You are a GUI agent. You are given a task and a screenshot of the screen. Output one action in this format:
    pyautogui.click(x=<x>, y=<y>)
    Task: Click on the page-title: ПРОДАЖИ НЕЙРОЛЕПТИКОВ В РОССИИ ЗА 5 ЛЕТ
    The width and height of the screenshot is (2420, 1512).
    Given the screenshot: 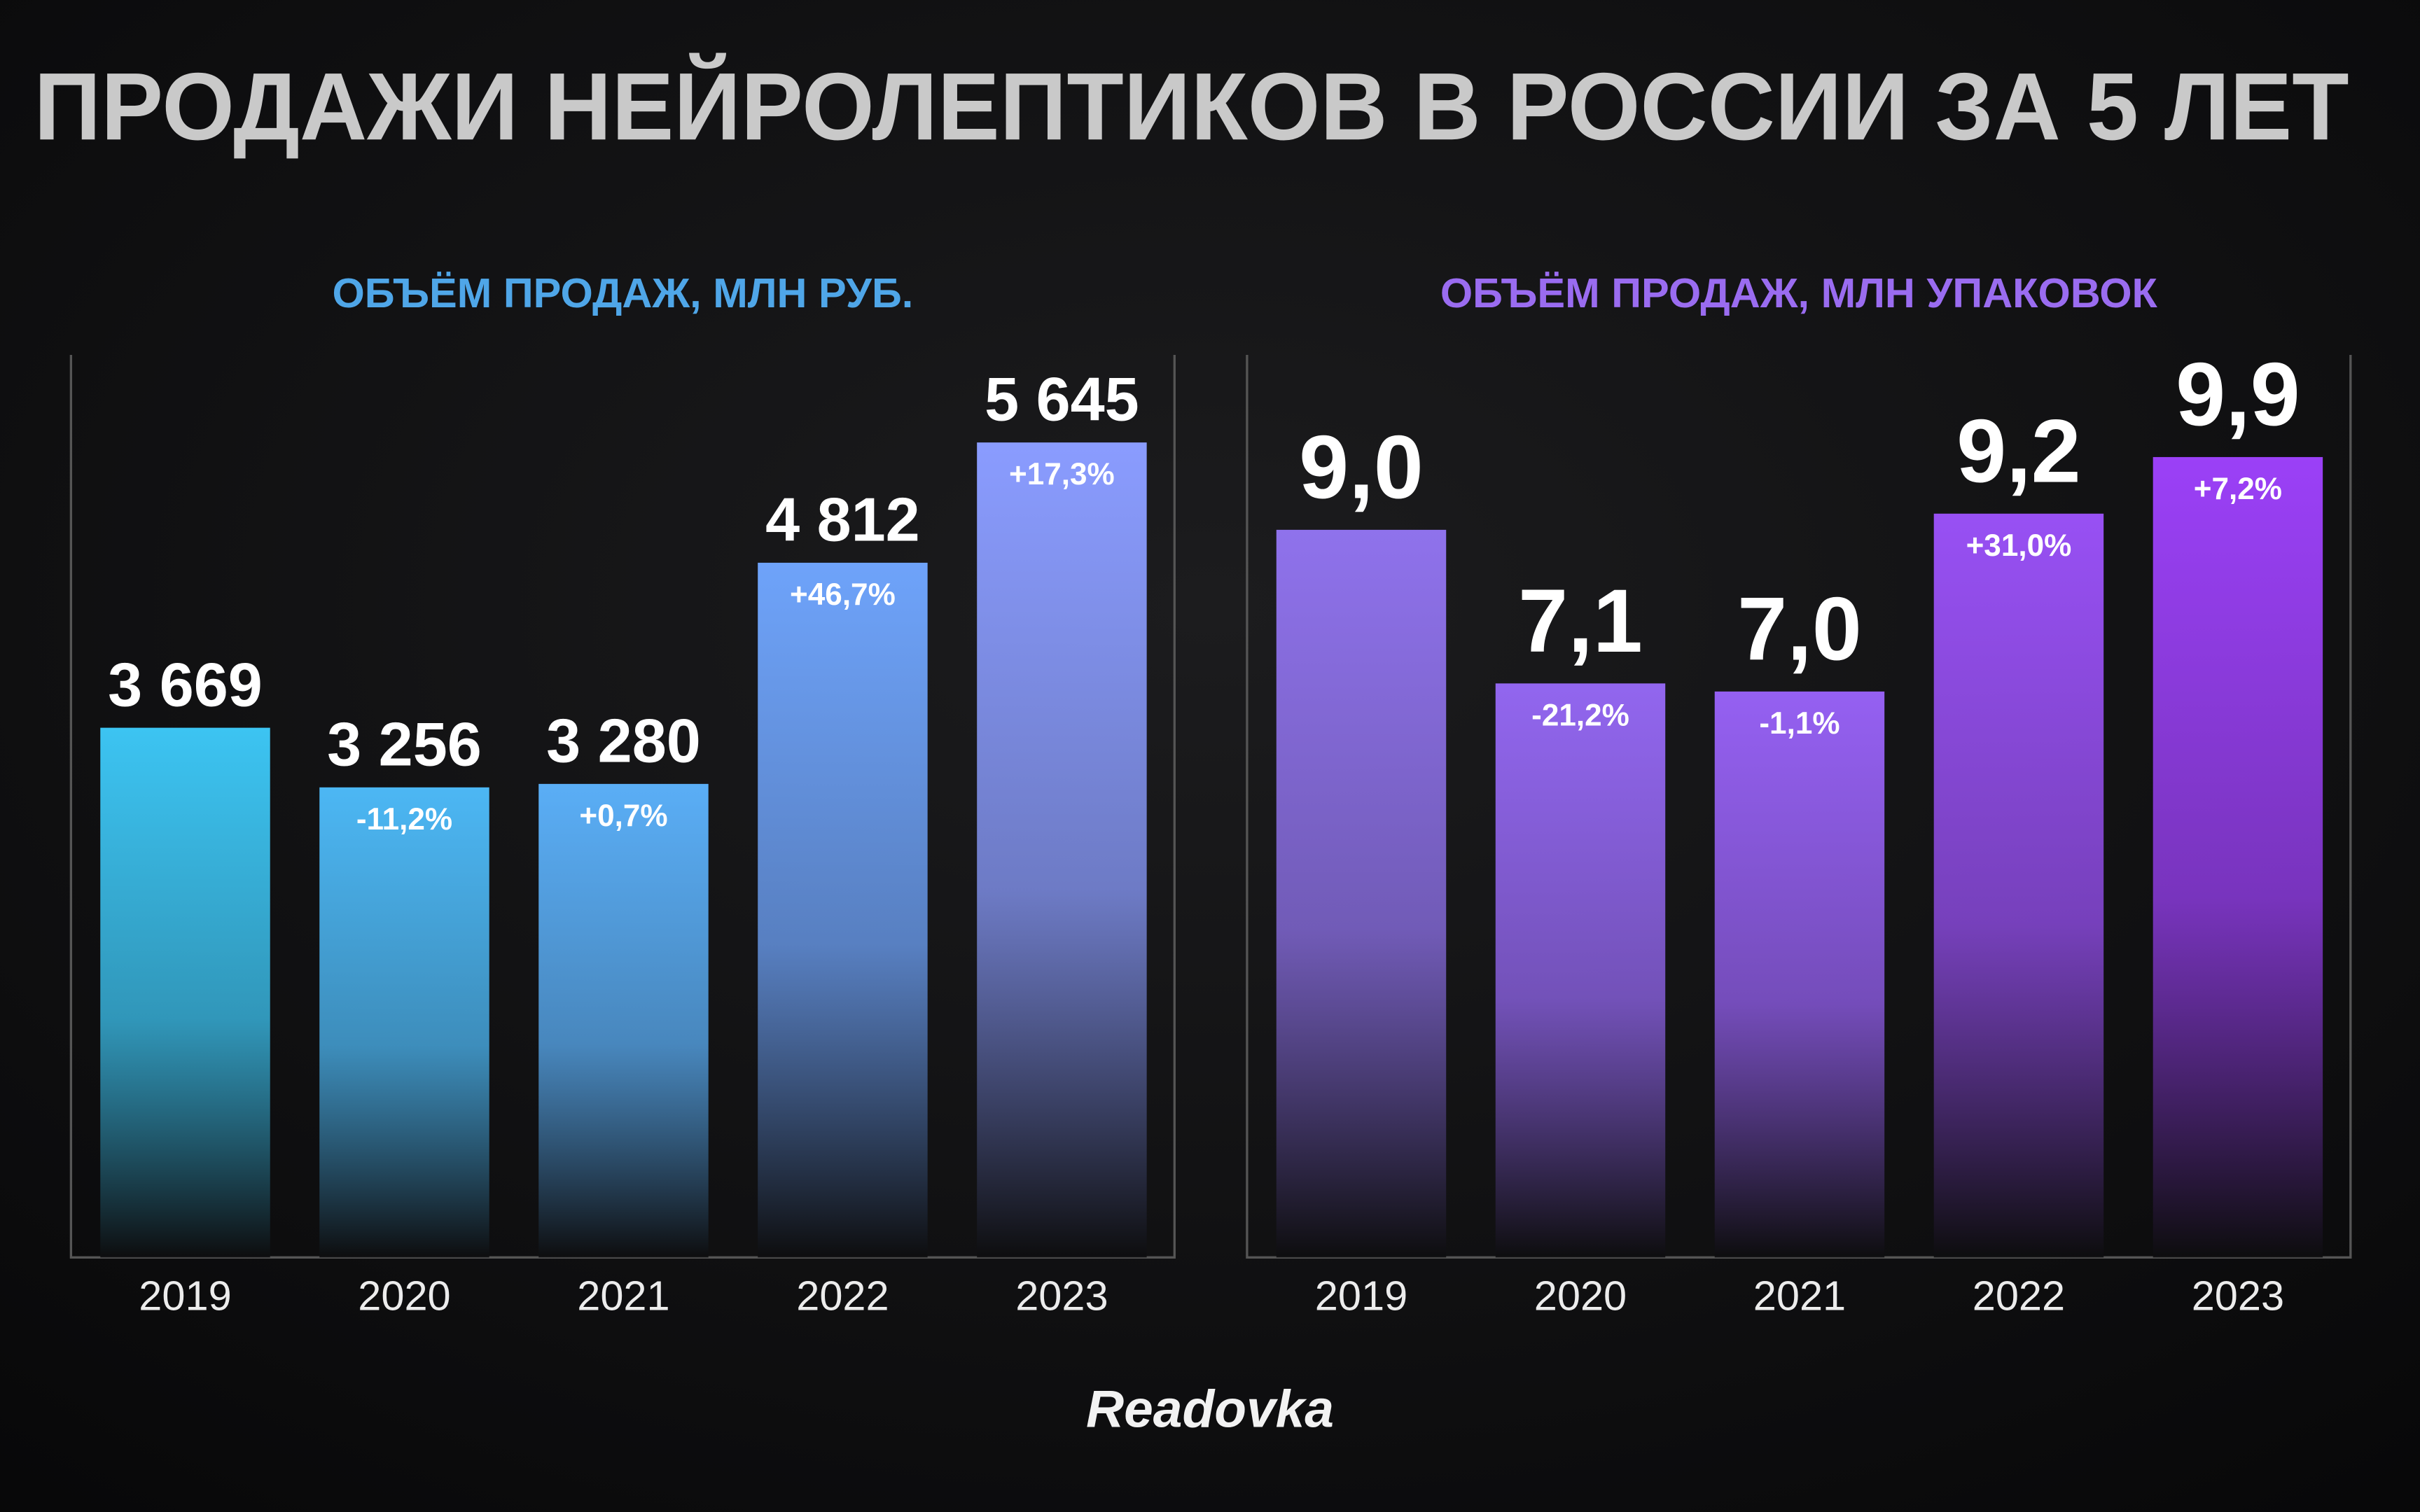 What is the action you would take?
    pyautogui.click(x=1191, y=106)
    